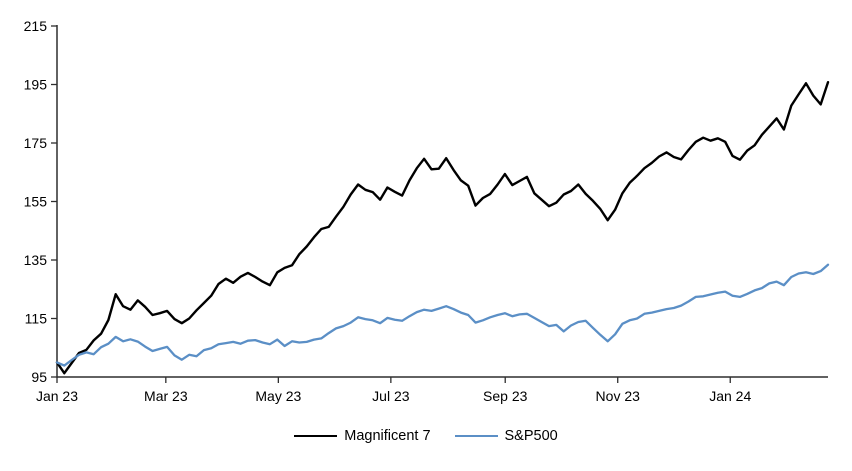 This screenshot has height=471, width=852. I want to click on legend-label-magnificent-7: Magnificent 7, so click(387, 436).